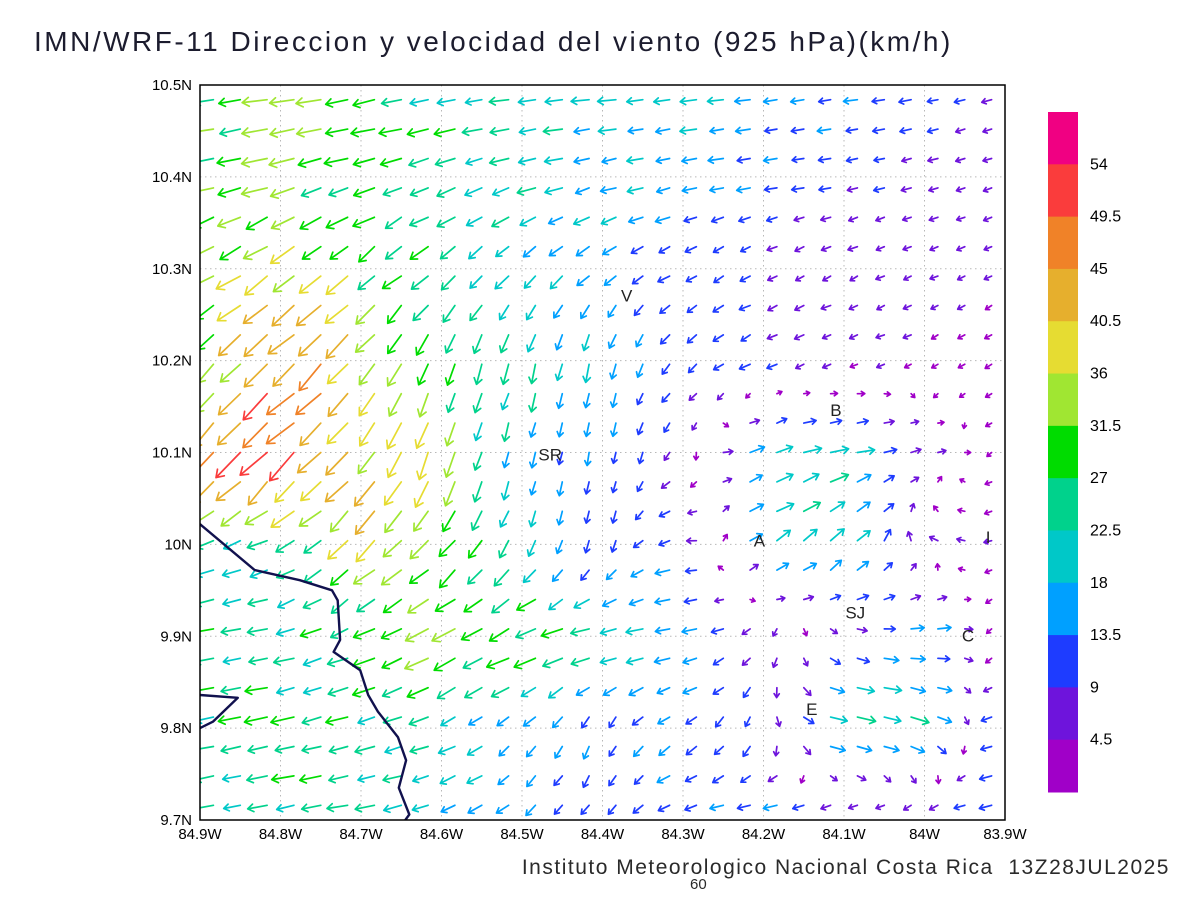 This screenshot has height=900, width=1200. I want to click on x-tick-label: 84.4W, so click(603, 834).